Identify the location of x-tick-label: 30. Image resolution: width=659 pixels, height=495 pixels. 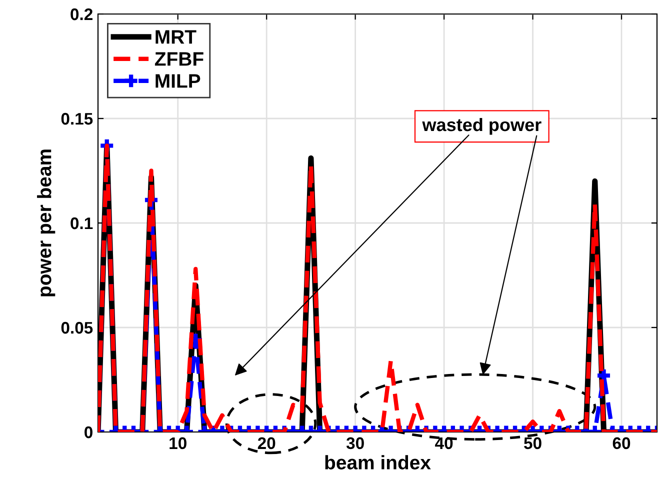
(355, 443).